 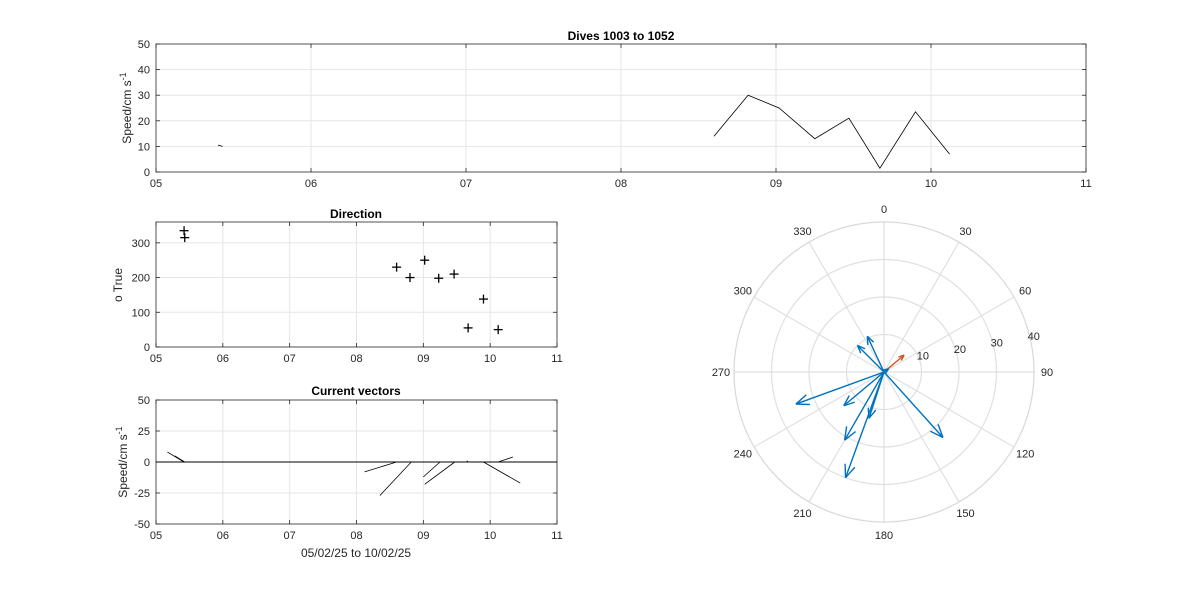 What do you see at coordinates (490, 536) in the screenshot?
I see `vectors-xtick-label: 10` at bounding box center [490, 536].